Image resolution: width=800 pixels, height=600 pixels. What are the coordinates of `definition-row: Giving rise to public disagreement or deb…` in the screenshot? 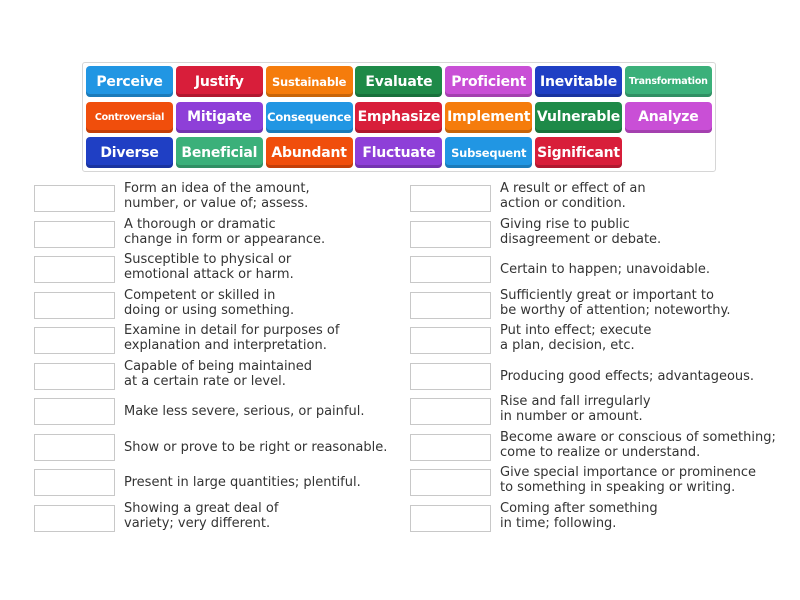 It's located at (605, 234).